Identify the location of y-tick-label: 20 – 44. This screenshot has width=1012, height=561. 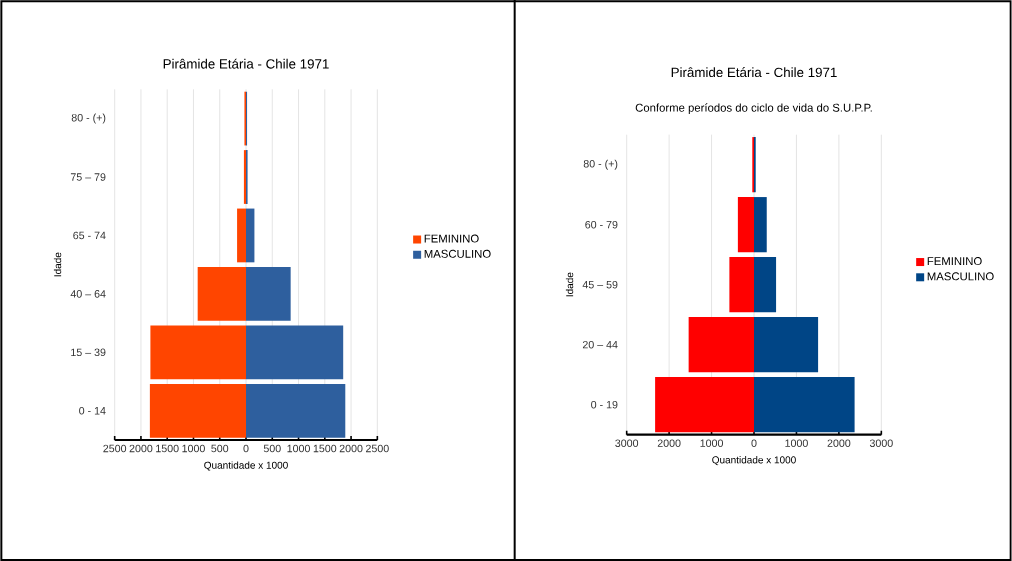
(600, 344).